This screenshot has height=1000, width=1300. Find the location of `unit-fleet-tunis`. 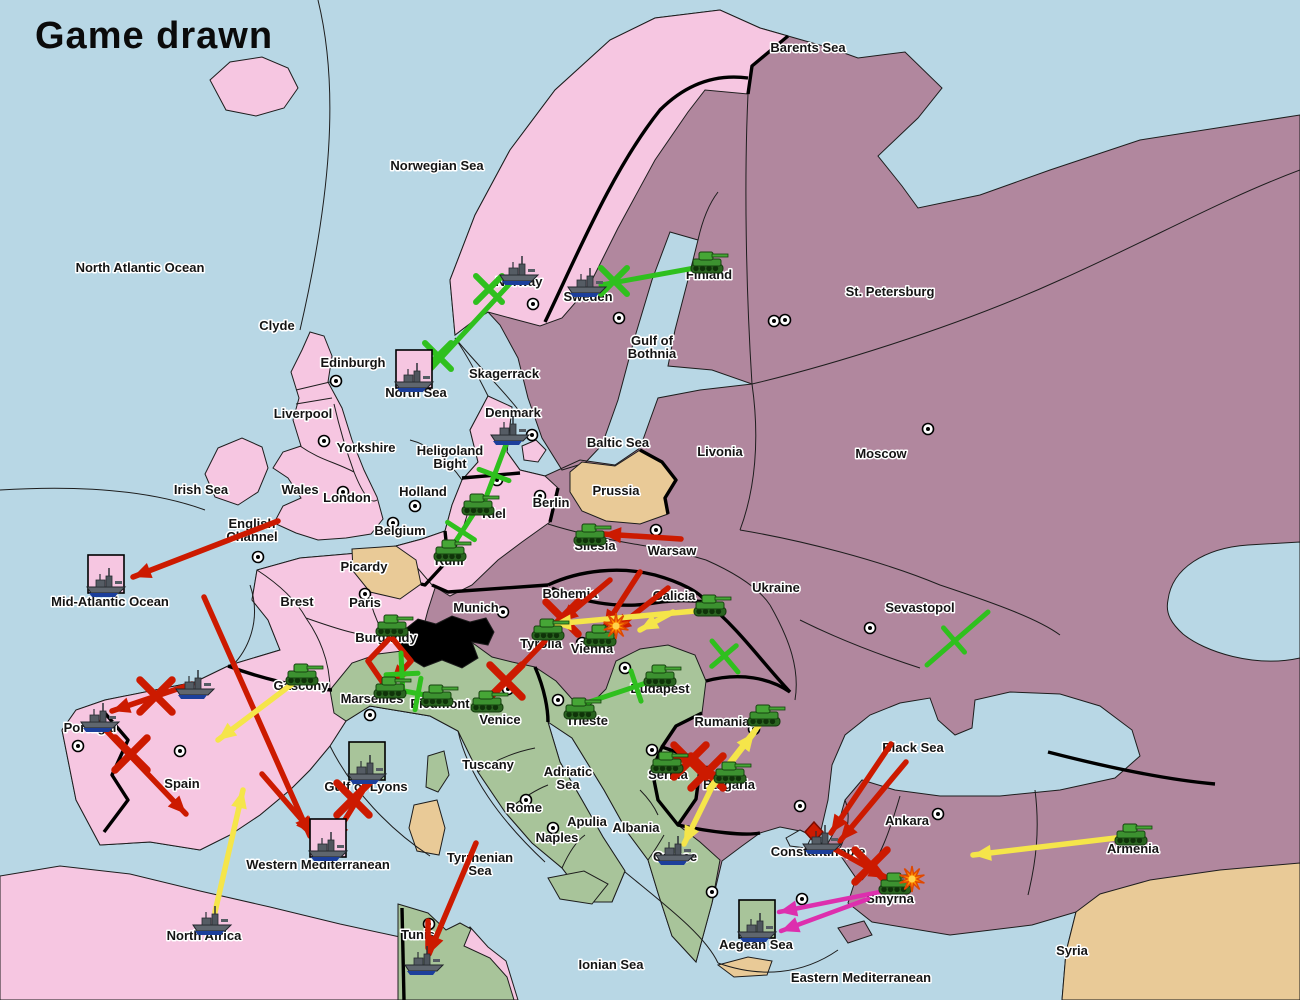

unit-fleet-tunis is located at coordinates (424, 960).